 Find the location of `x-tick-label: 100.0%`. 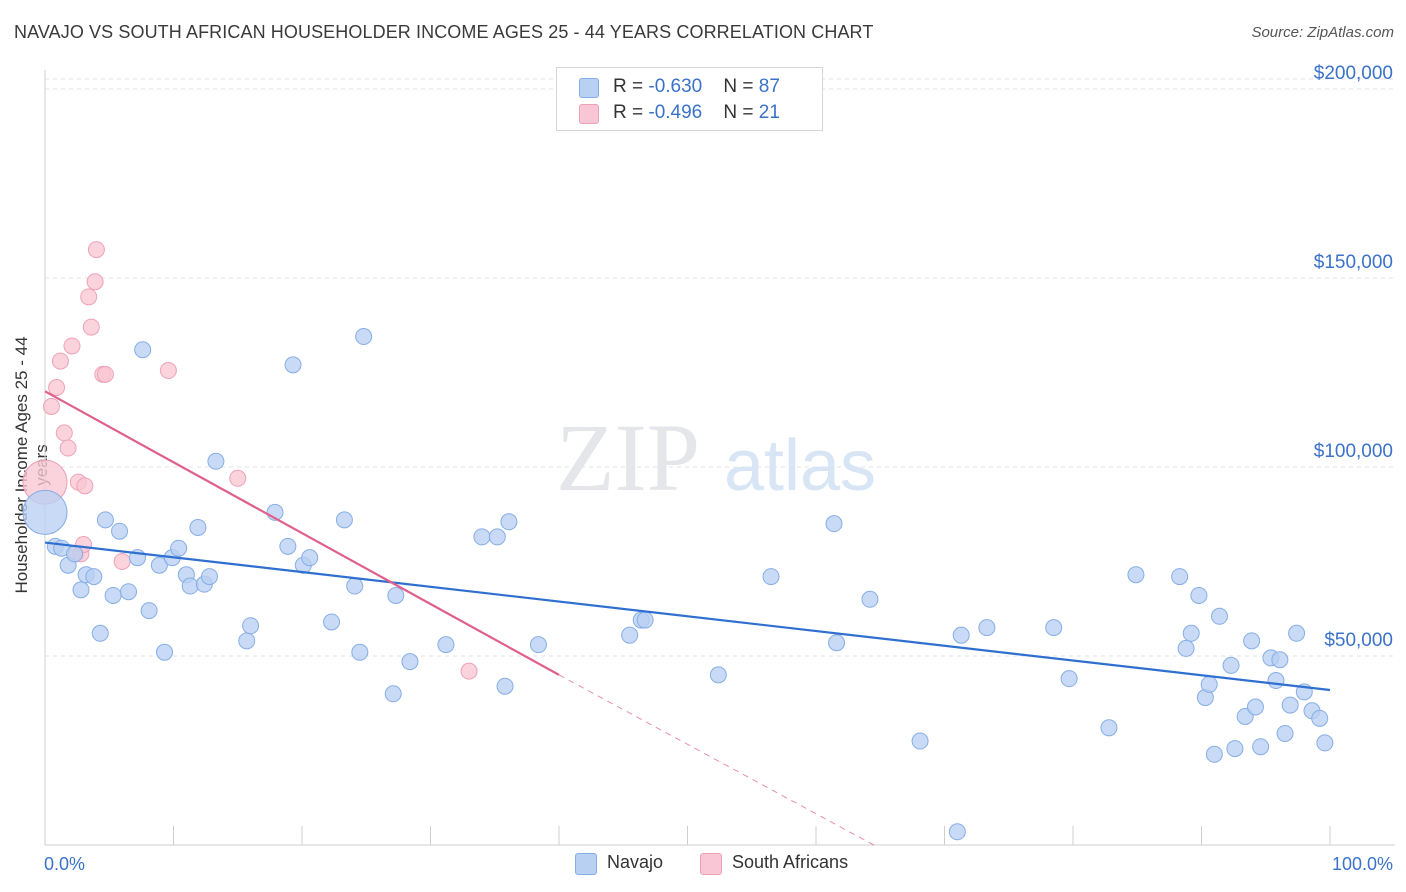

x-tick-label: 100.0% is located at coordinates (1362, 864).